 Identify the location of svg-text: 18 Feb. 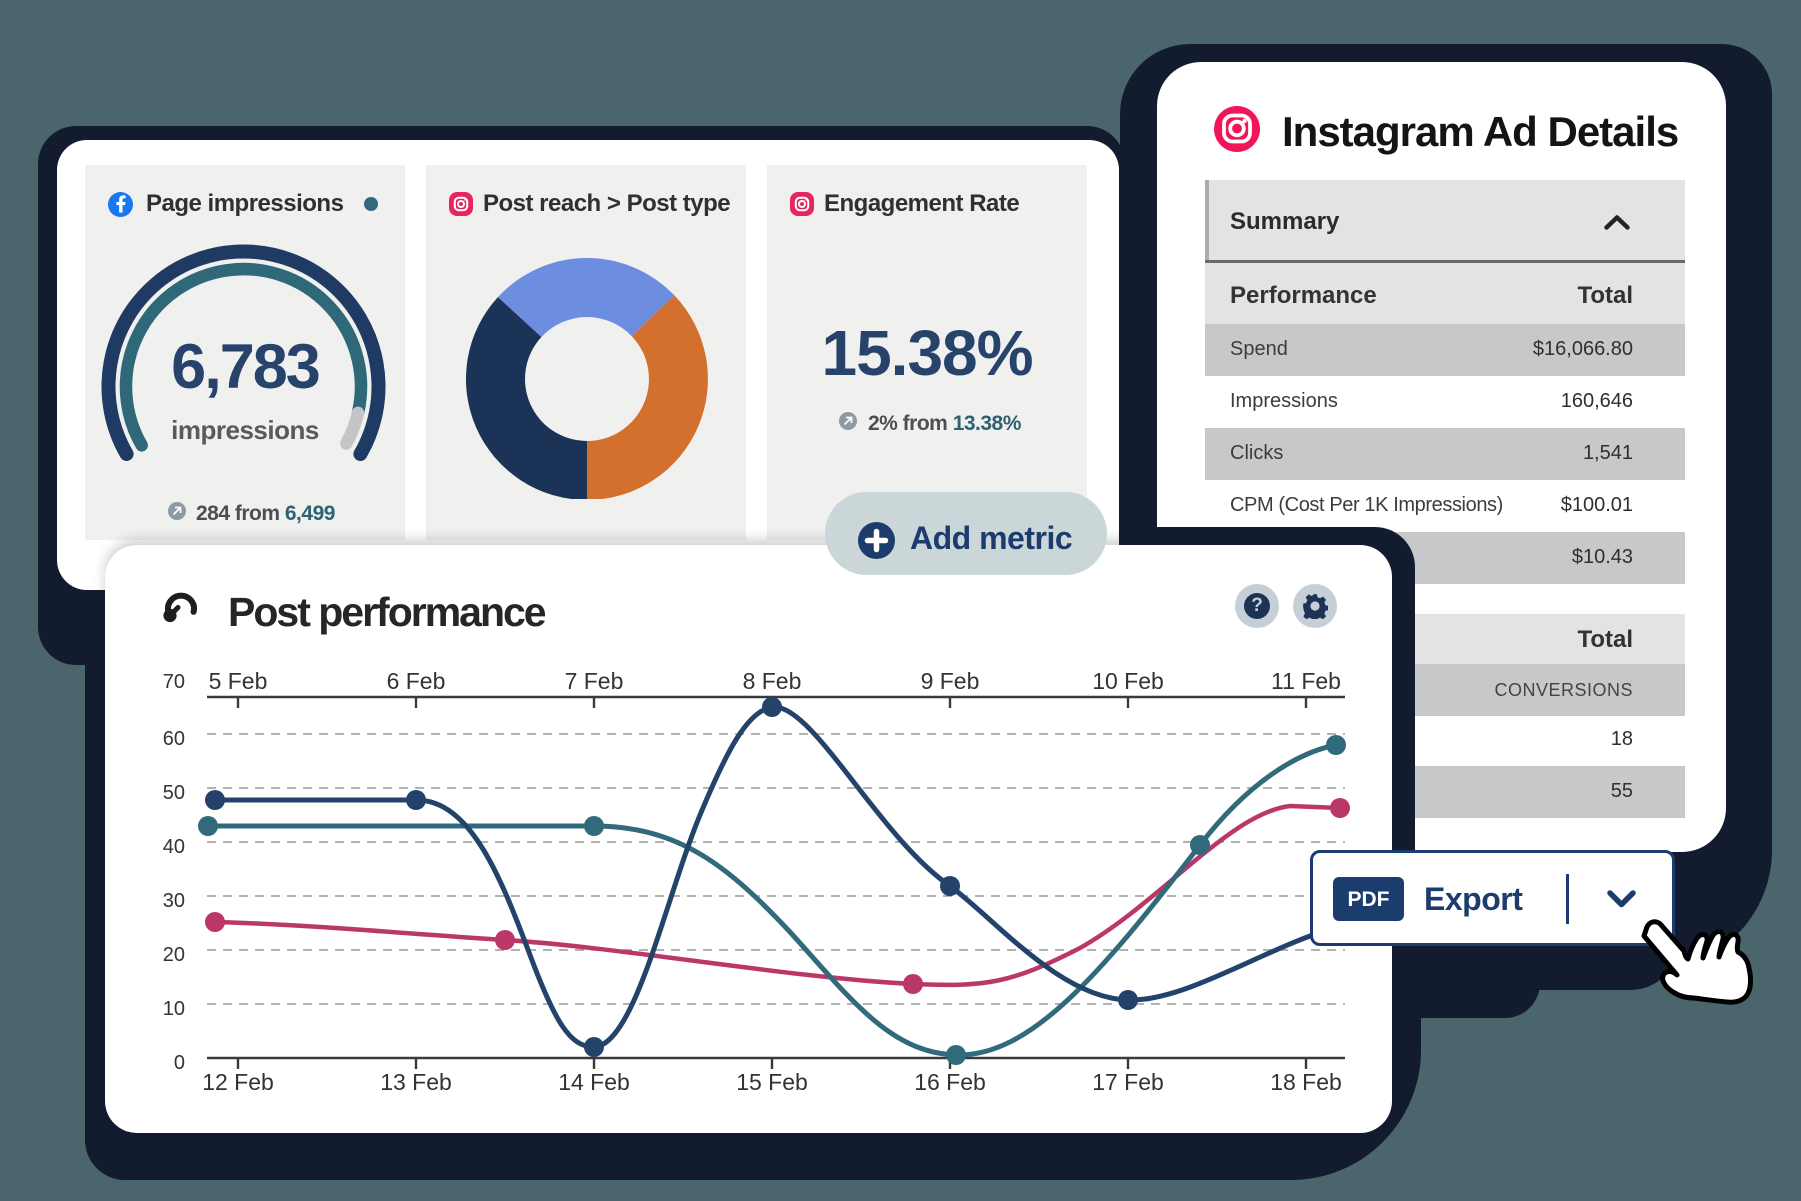
(1306, 1082).